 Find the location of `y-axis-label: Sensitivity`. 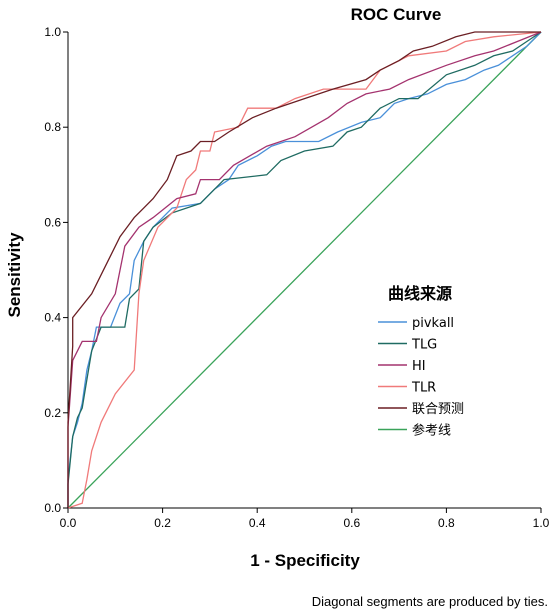

y-axis-label: Sensitivity is located at coordinates (14, 275).